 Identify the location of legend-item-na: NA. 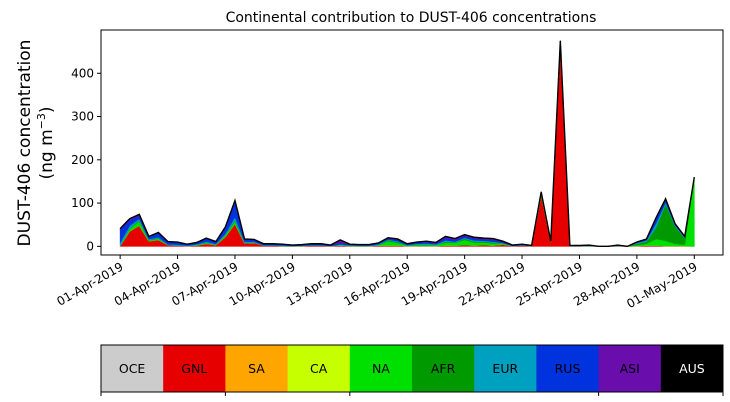
(381, 368).